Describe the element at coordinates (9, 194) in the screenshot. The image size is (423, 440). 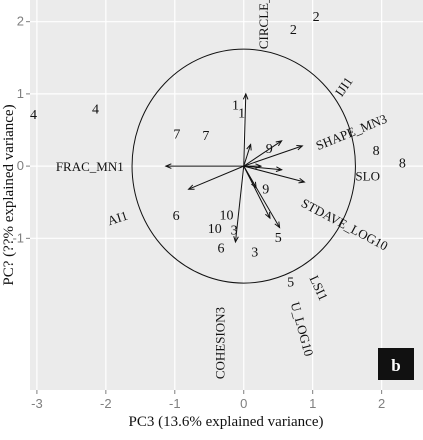
I see `y-axis-title: PC? (??% explained variance)` at that location.